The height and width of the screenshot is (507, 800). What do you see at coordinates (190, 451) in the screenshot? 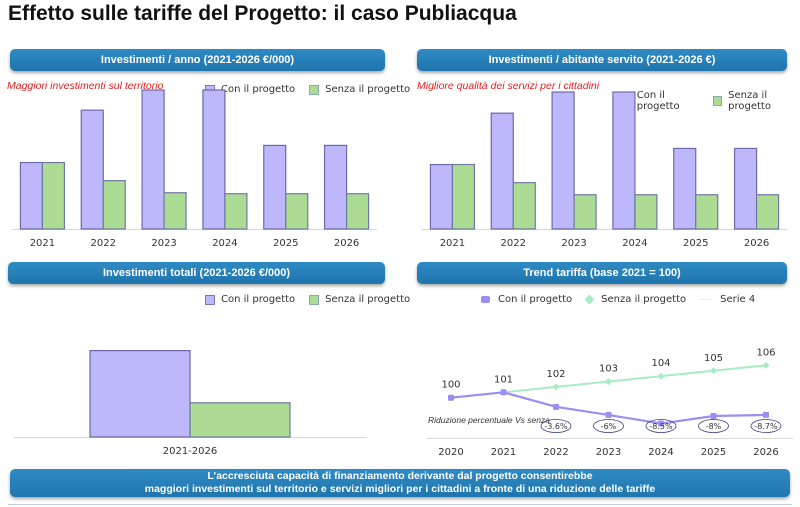
I see `x-tick-label: 2021-2026` at bounding box center [190, 451].